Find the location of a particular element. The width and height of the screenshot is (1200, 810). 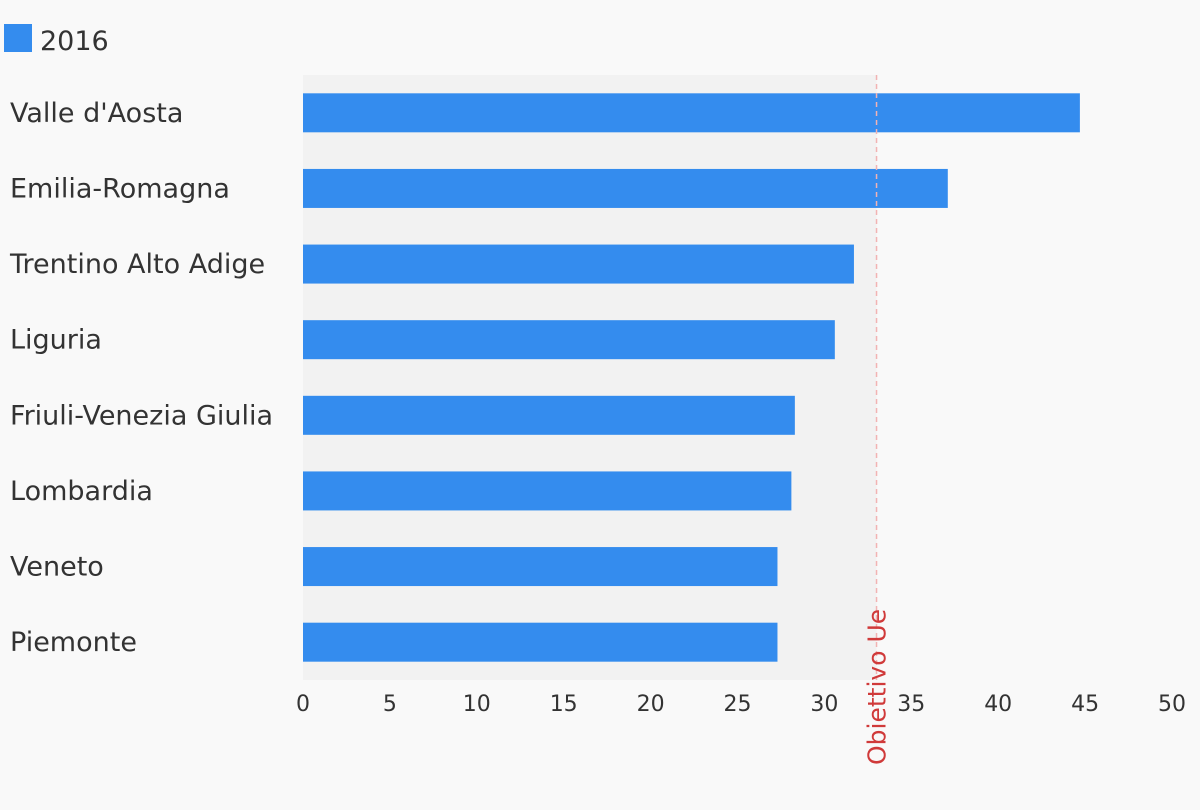

x-tick-label-7: 35 is located at coordinates (911, 704).